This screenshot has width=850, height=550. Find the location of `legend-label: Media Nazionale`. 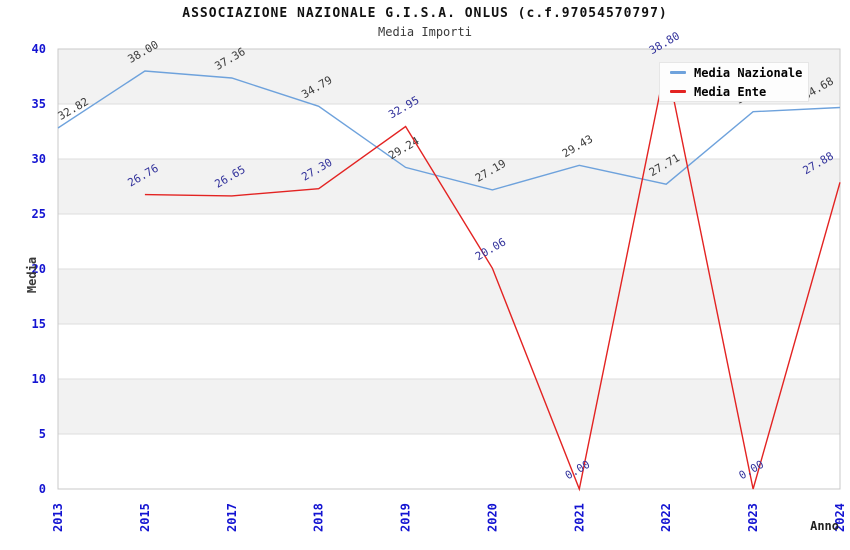

legend-label: Media Nazionale is located at coordinates (748, 72).